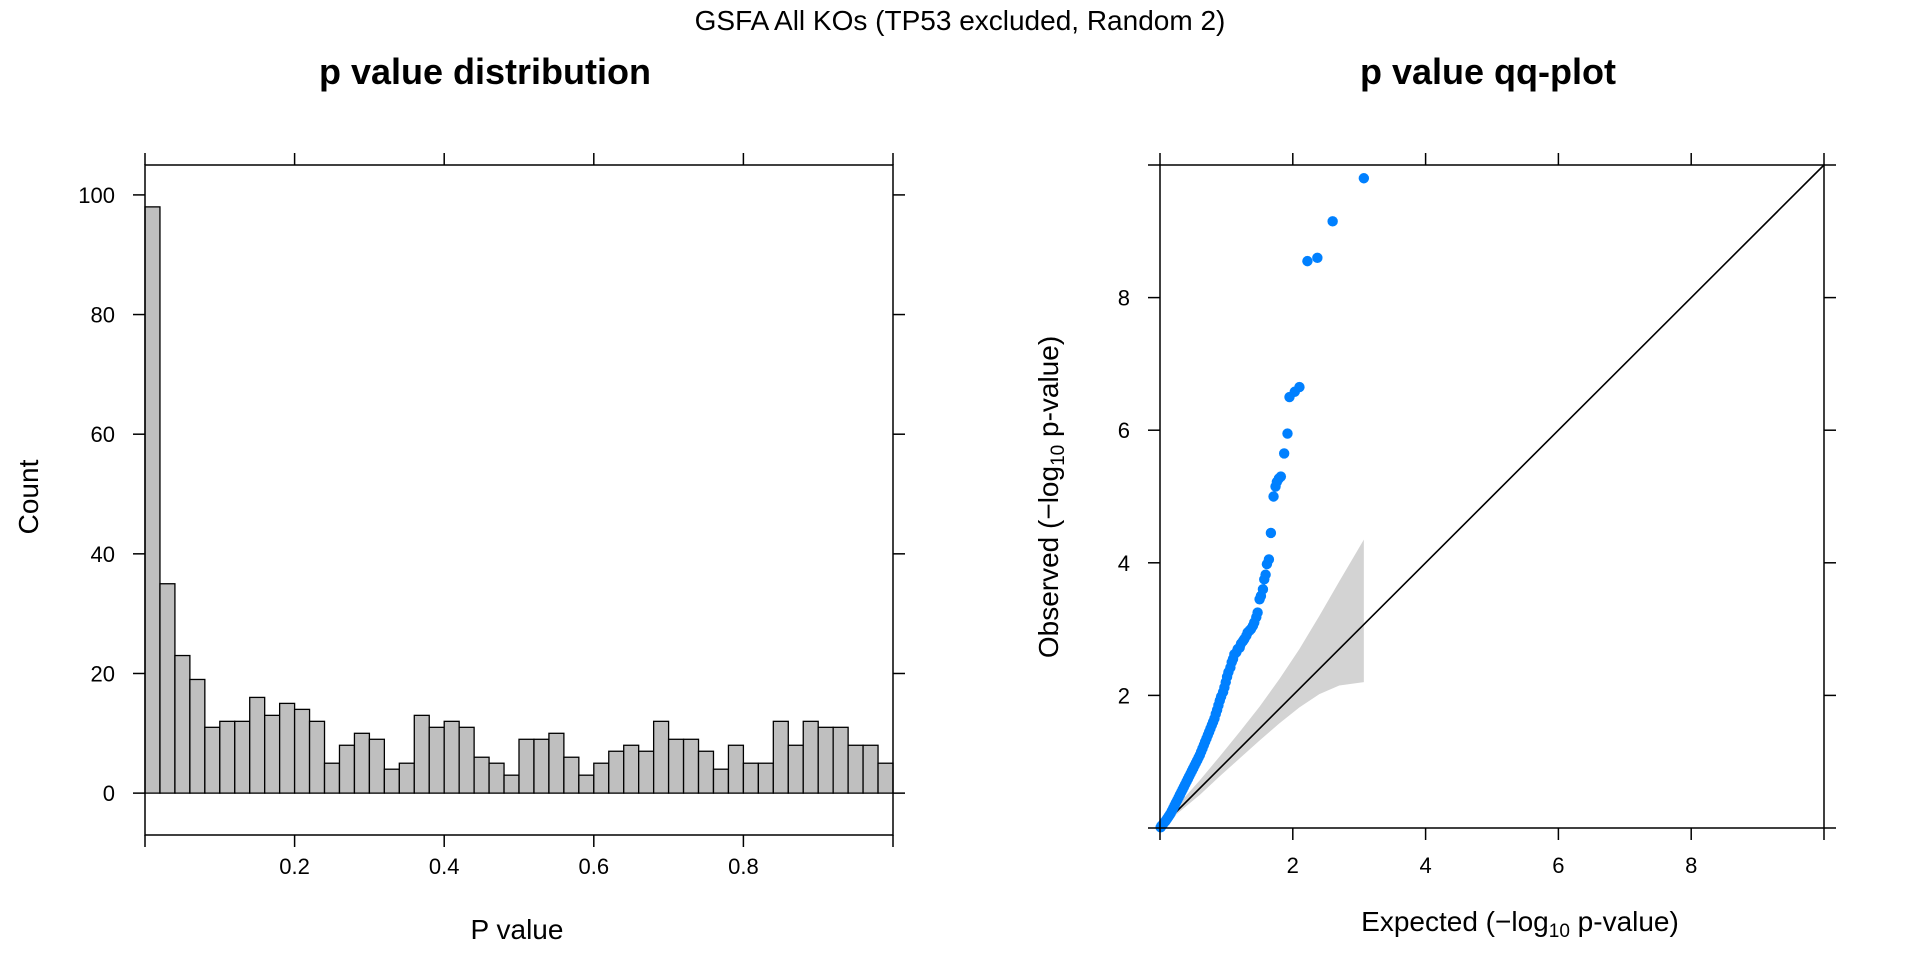 The height and width of the screenshot is (960, 1920). Describe the element at coordinates (1048, 390) in the screenshot. I see `qqplot-y-label-rest: p-value)` at that location.